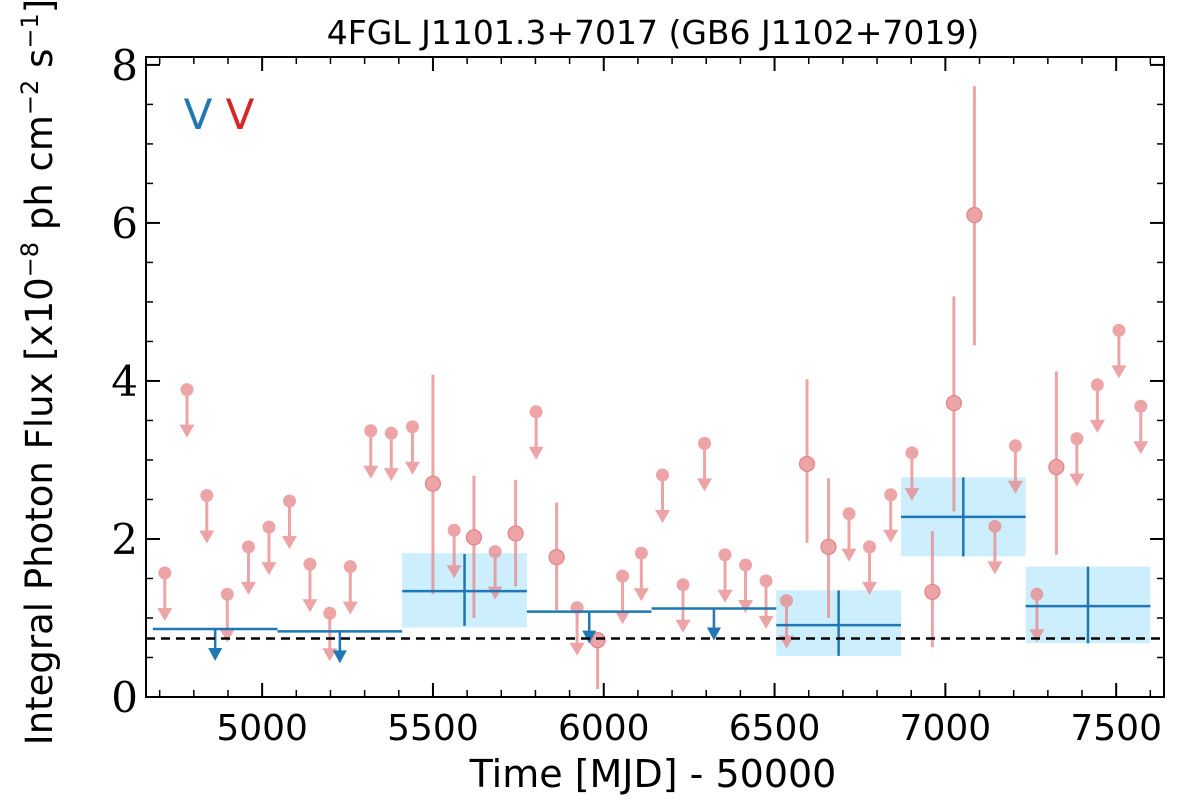 The image size is (1200, 800). I want to click on x-tick-label-3: 6500, so click(775, 728).